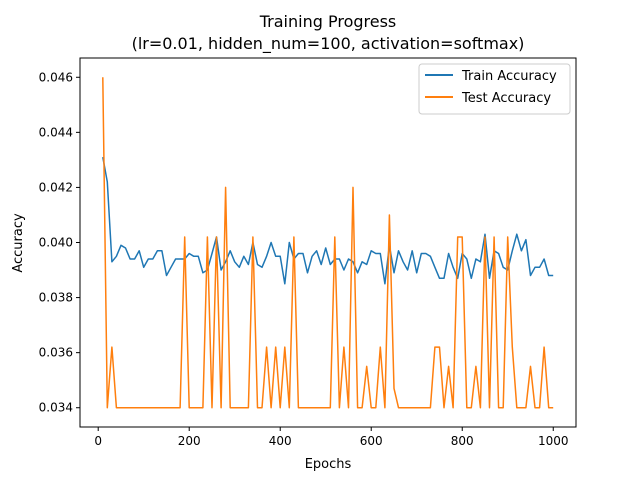 The height and width of the screenshot is (480, 640). I want to click on legend: Train Accuracy Test Accuracy, so click(494, 89).